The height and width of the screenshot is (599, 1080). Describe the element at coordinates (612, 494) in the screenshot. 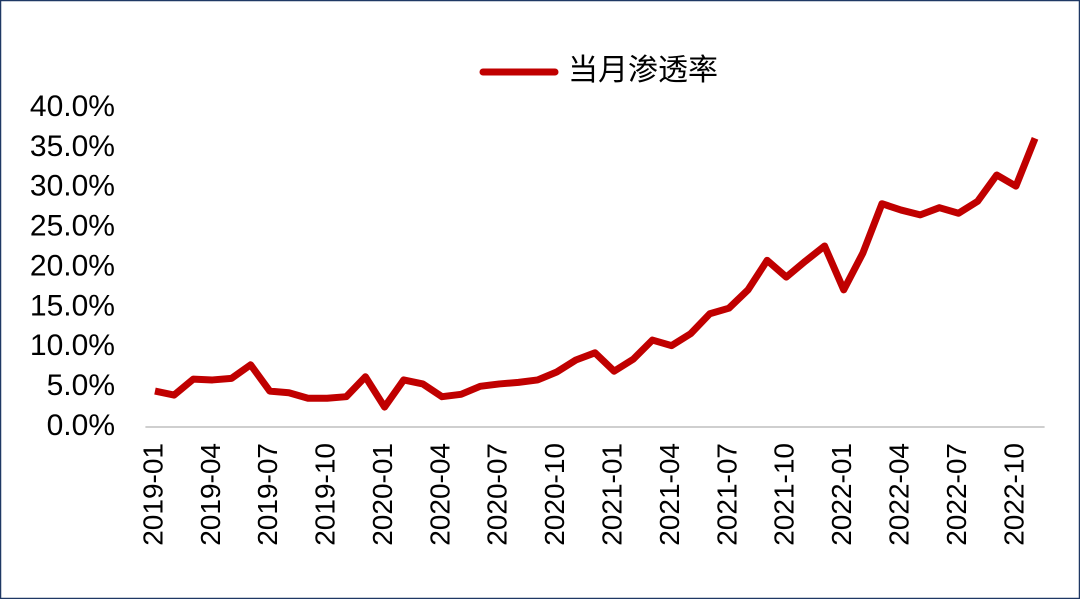

I see `x-tick-label: 2021-01` at that location.